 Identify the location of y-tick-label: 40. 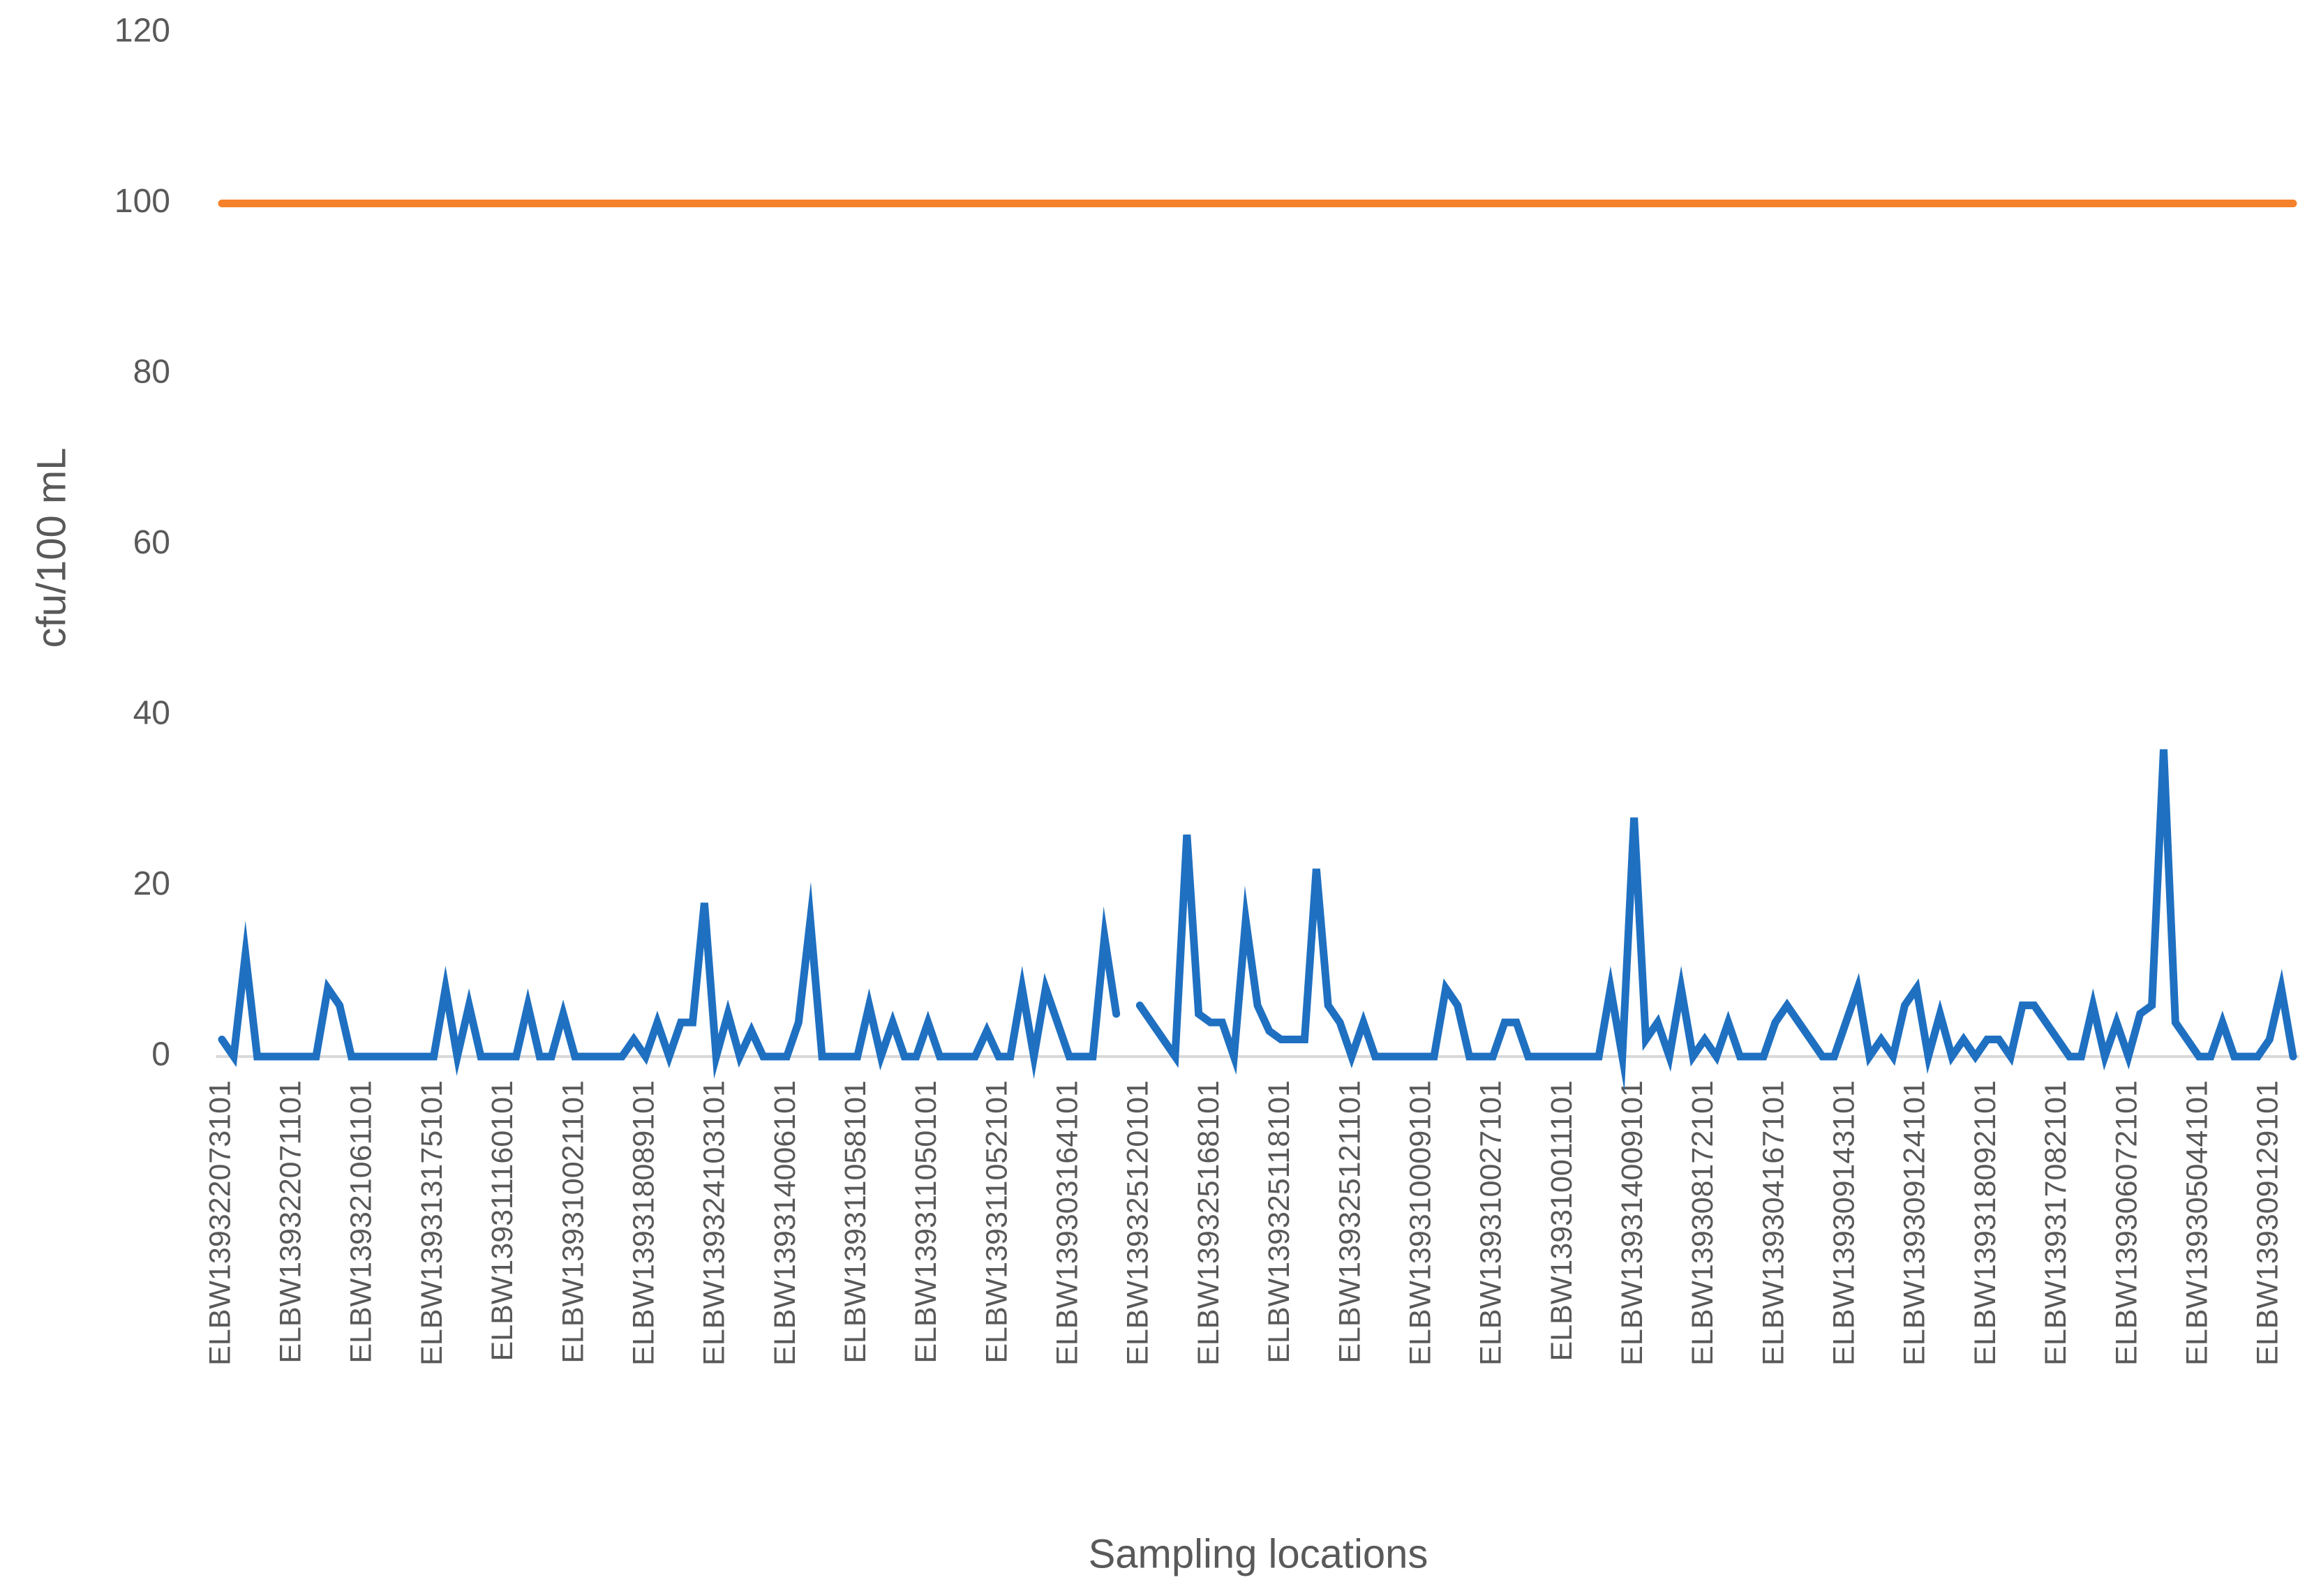
(152, 713).